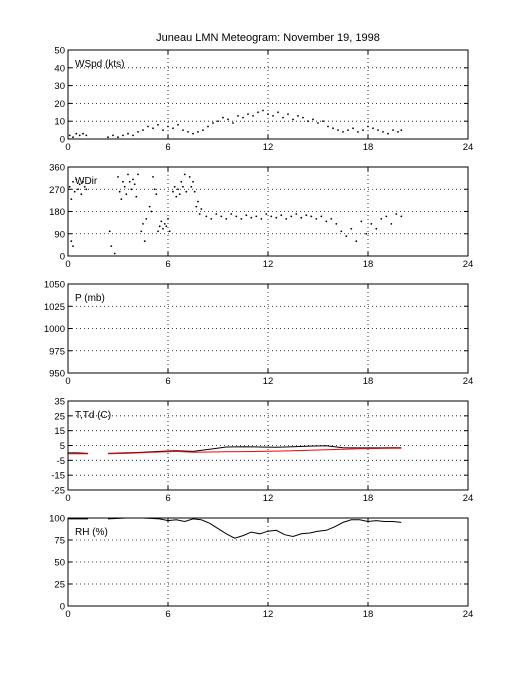  What do you see at coordinates (54, 329) in the screenshot?
I see `y-tick-label: 1000` at bounding box center [54, 329].